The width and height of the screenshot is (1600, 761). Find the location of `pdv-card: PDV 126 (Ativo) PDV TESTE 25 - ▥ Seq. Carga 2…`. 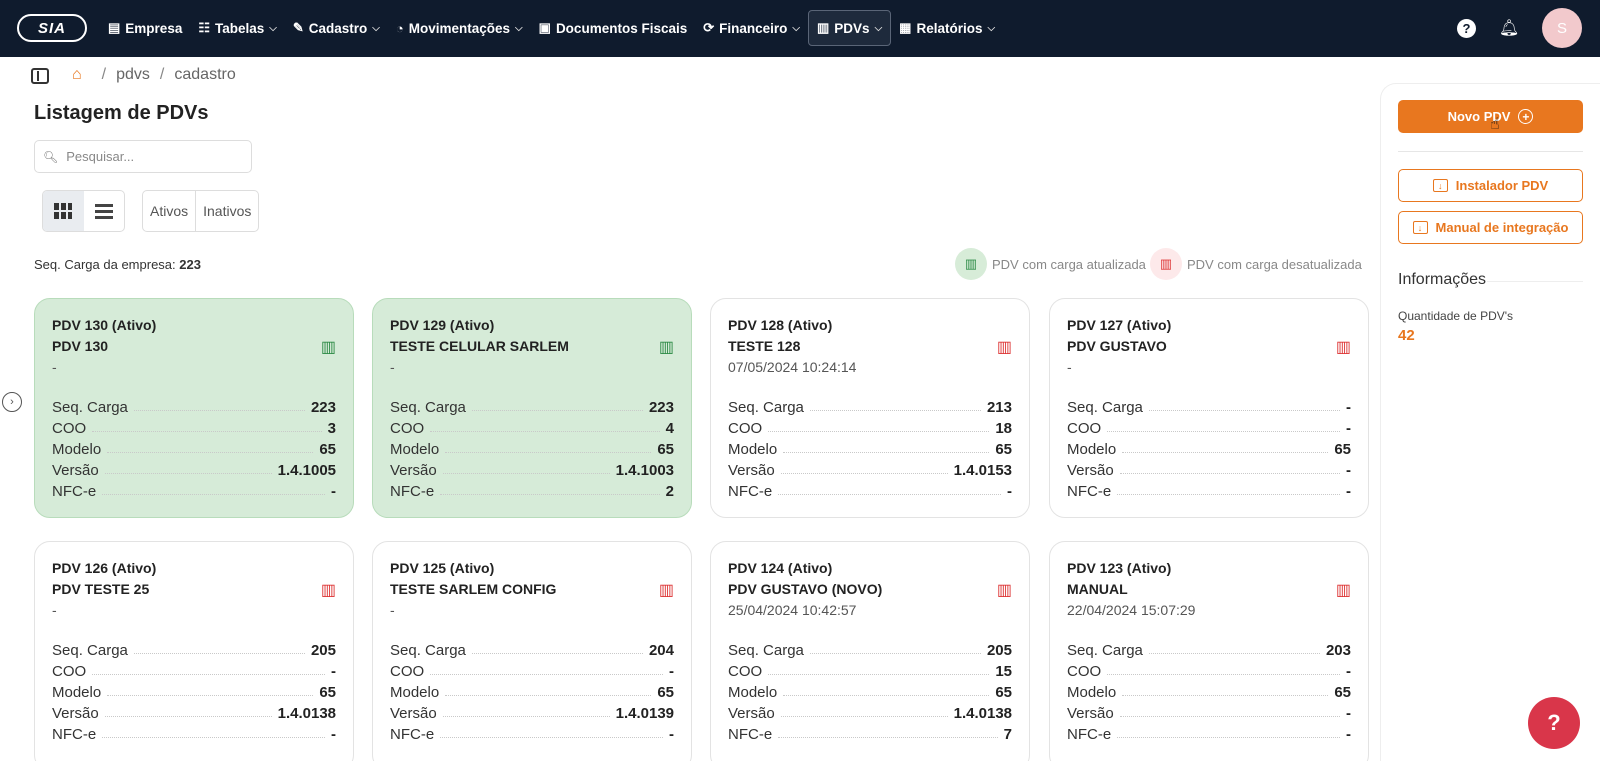

pdv-card: PDV 126 (Ativo) PDV TESTE 25 - ▥ Seq. Carga 2… is located at coordinates (194, 651).